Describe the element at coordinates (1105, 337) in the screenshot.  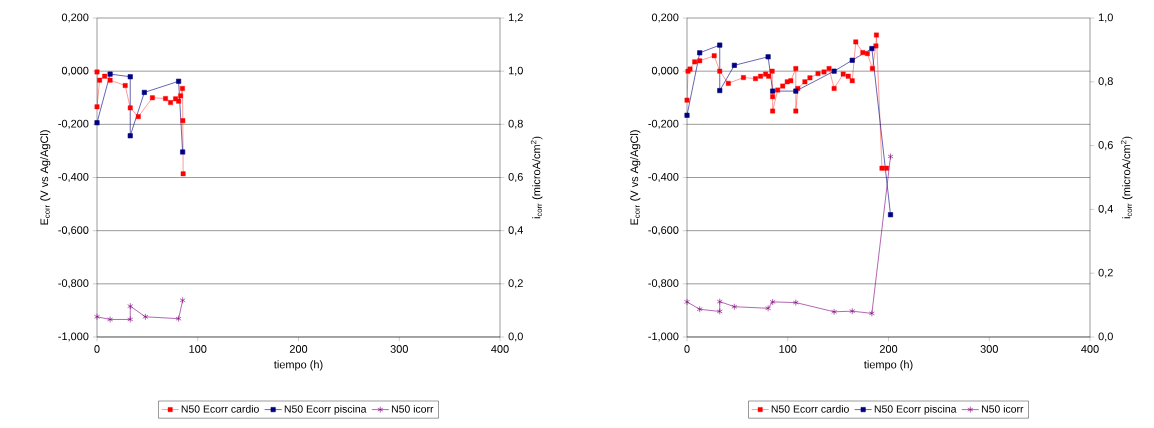
I see `y2-tick-label: 0,0` at that location.